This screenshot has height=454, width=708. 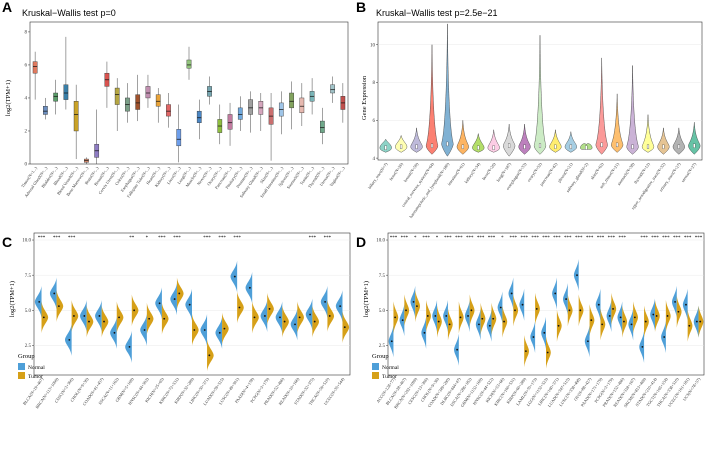 What do you see at coordinates (380, 356) in the screenshot?
I see `panel-d-legend-title: Group` at bounding box center [380, 356].